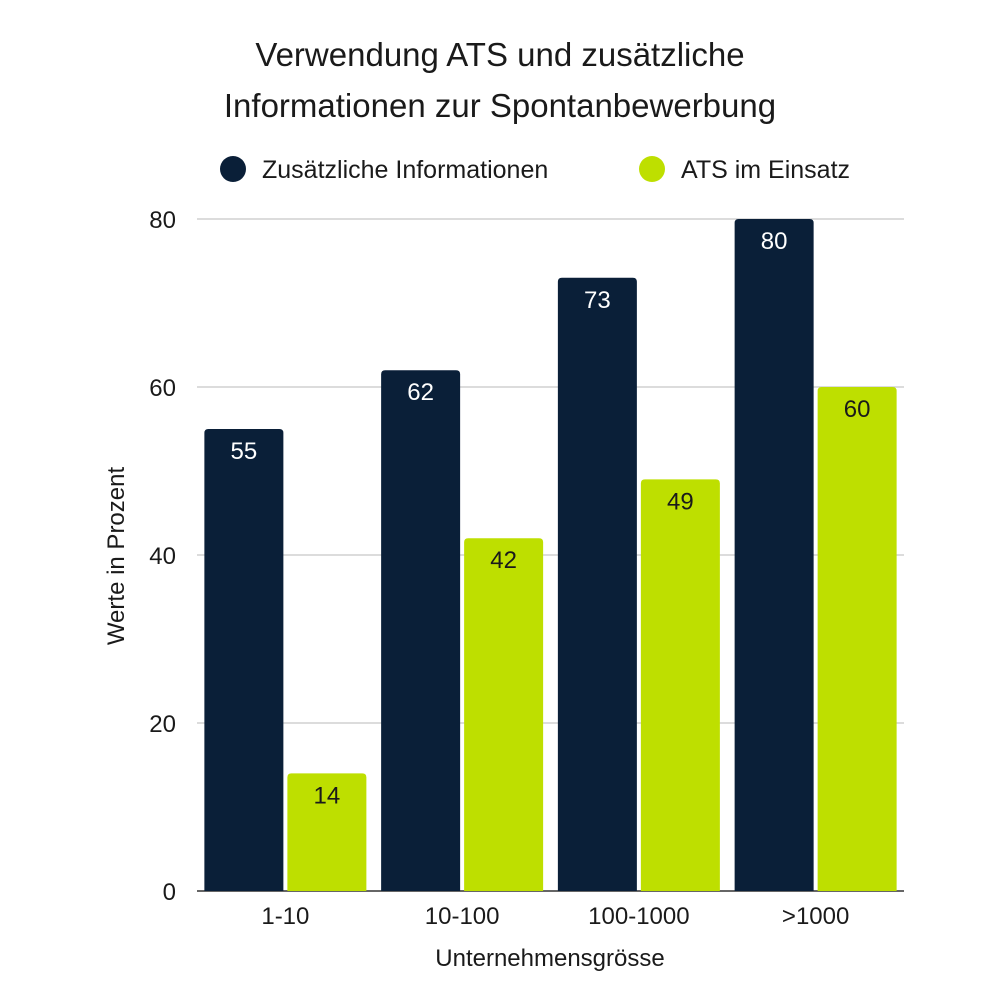 This screenshot has height=1000, width=1000. What do you see at coordinates (680, 501) in the screenshot?
I see `data-label-ats-im-einsatz-100-1000: 49` at bounding box center [680, 501].